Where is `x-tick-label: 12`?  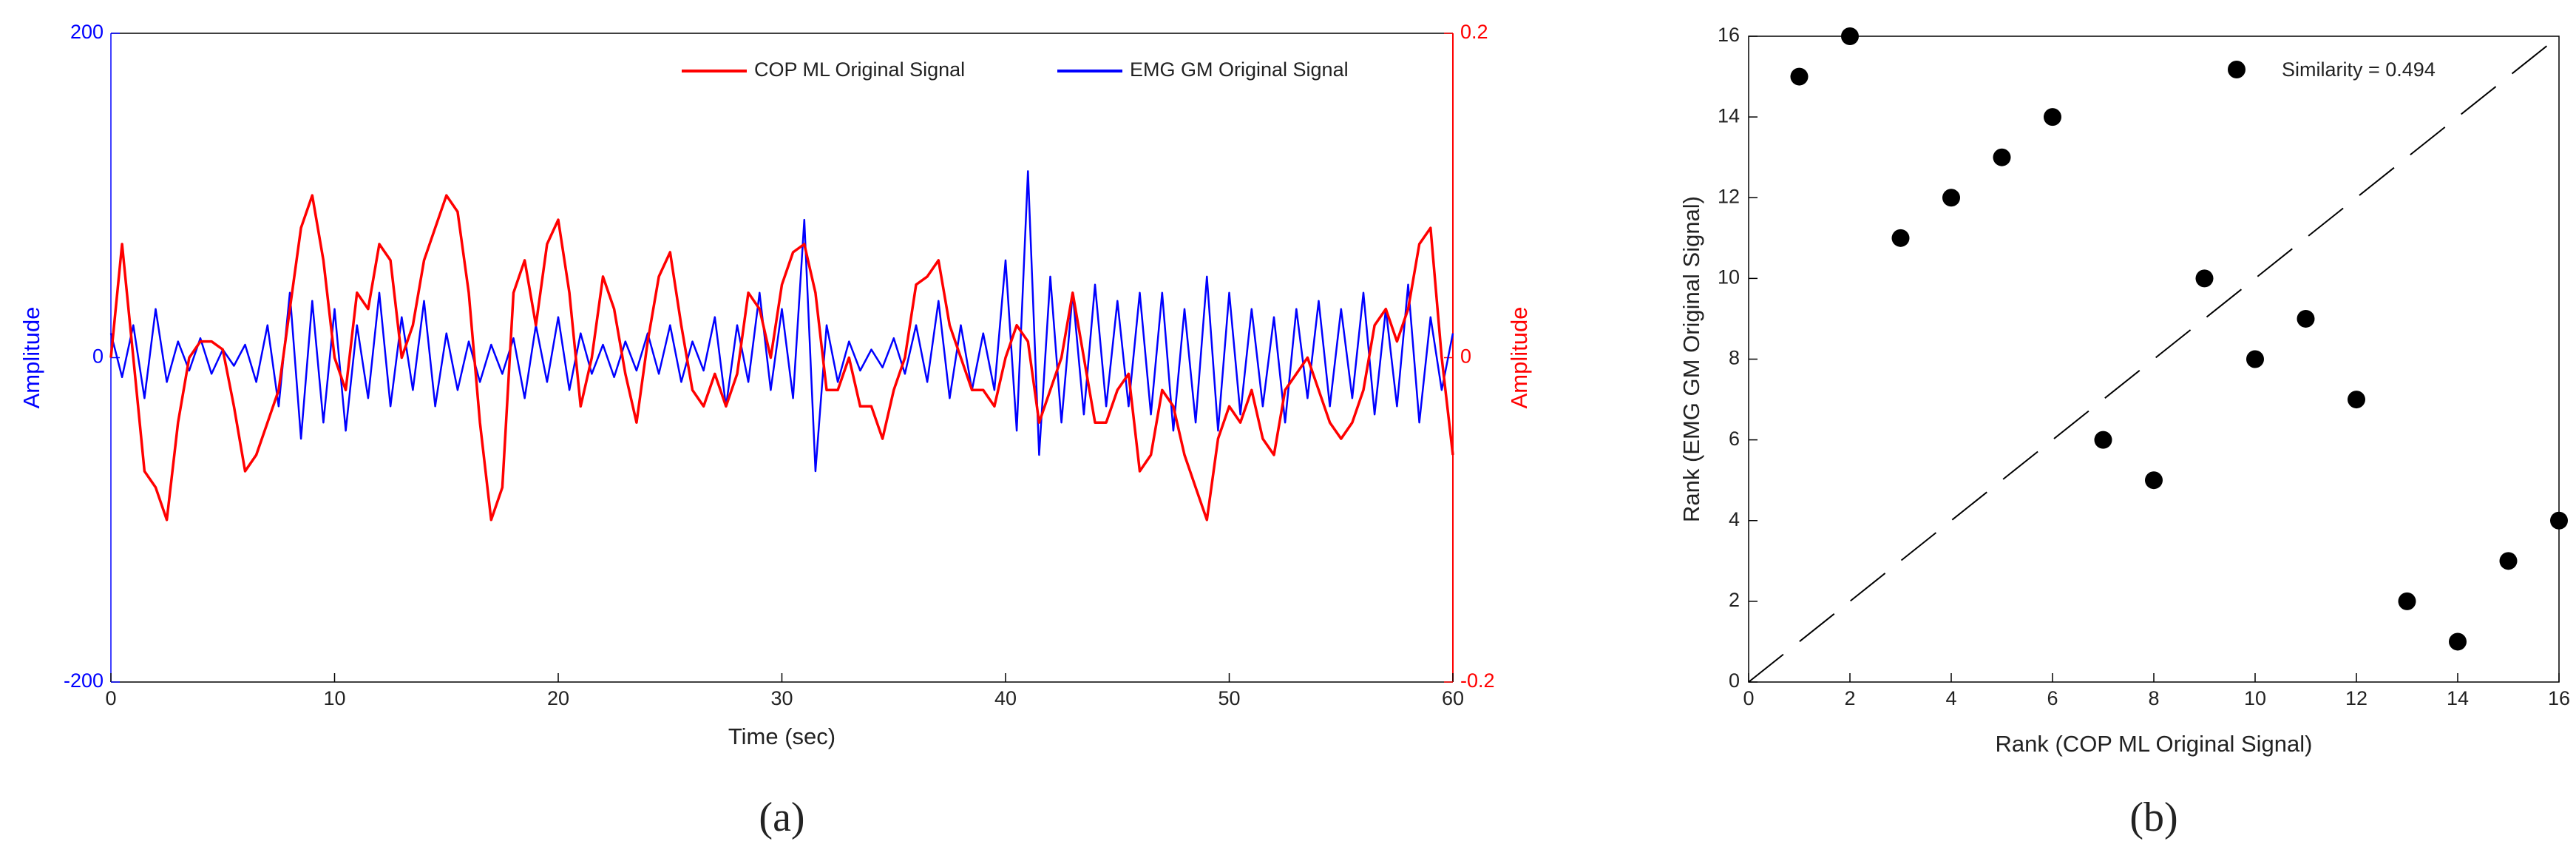
x-tick-label: 12 is located at coordinates (2356, 698).